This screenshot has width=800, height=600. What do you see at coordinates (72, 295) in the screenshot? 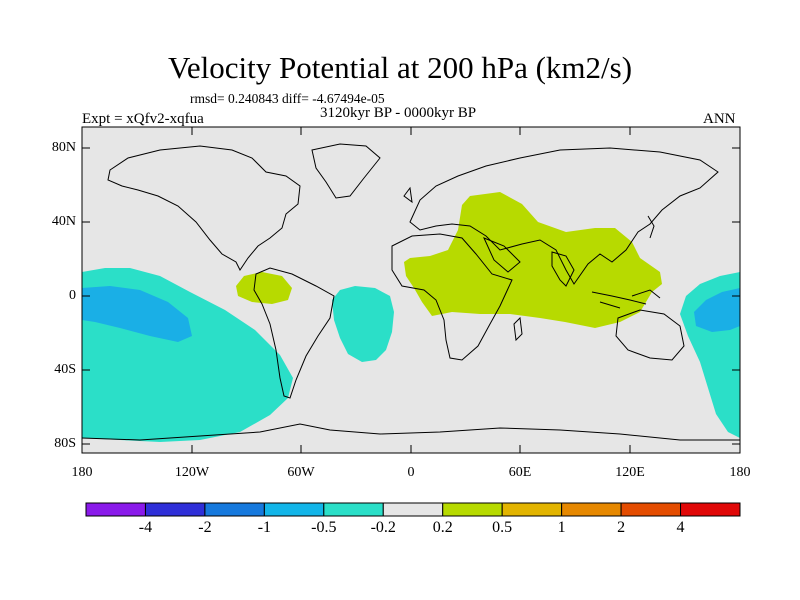
I see `lat-label-eq: 0` at bounding box center [72, 295].